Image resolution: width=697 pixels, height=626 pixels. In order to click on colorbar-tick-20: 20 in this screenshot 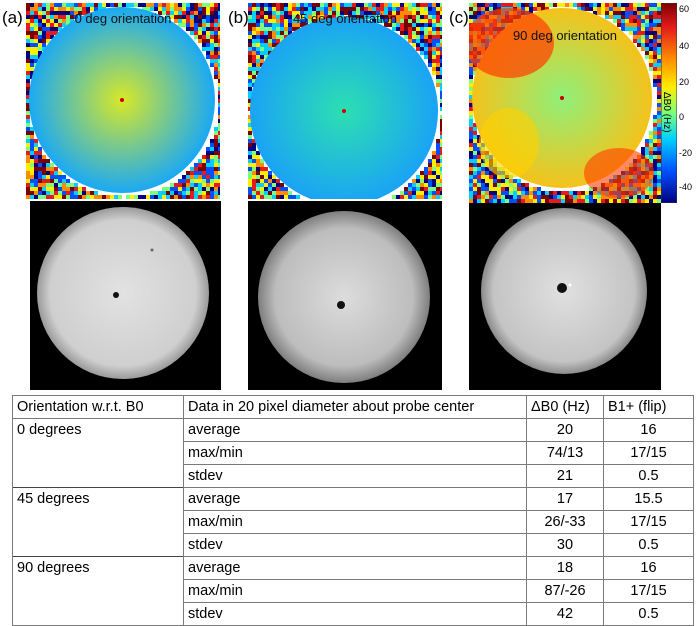, I will do `click(684, 82)`.